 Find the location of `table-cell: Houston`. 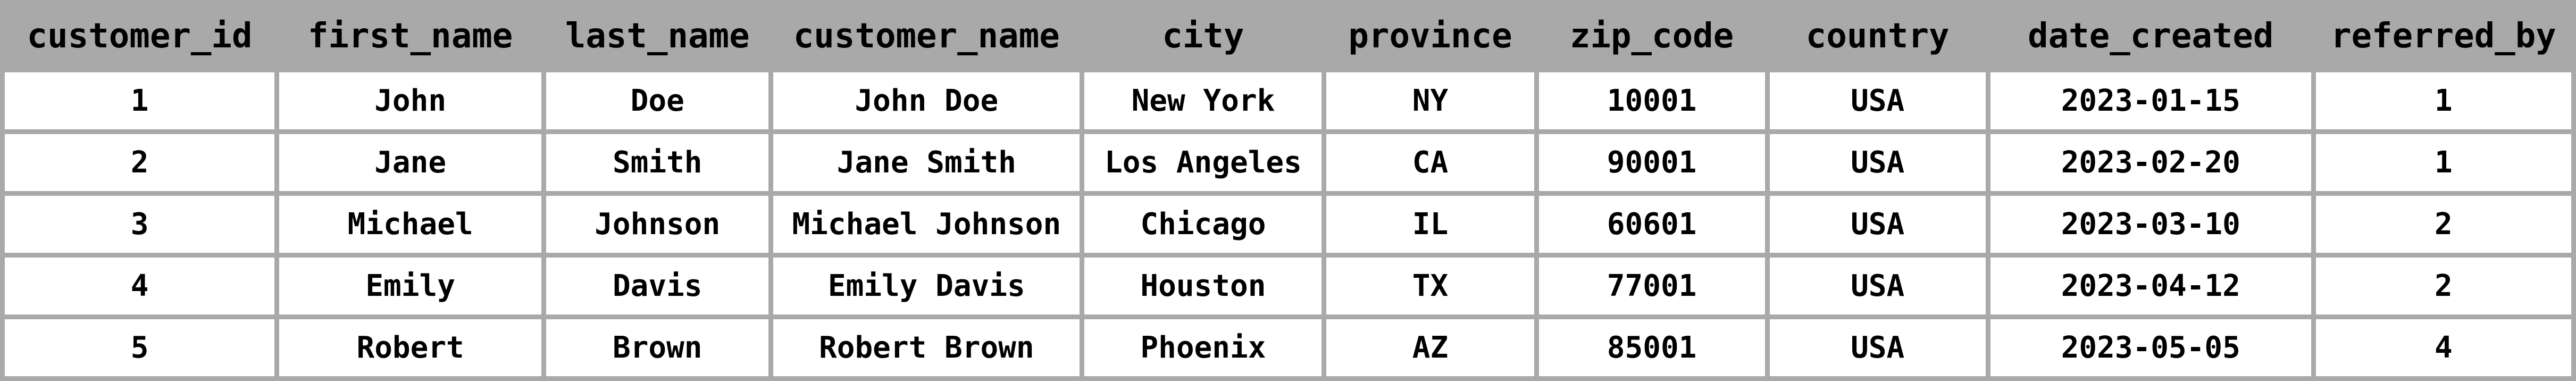

table-cell: Houston is located at coordinates (1203, 286).